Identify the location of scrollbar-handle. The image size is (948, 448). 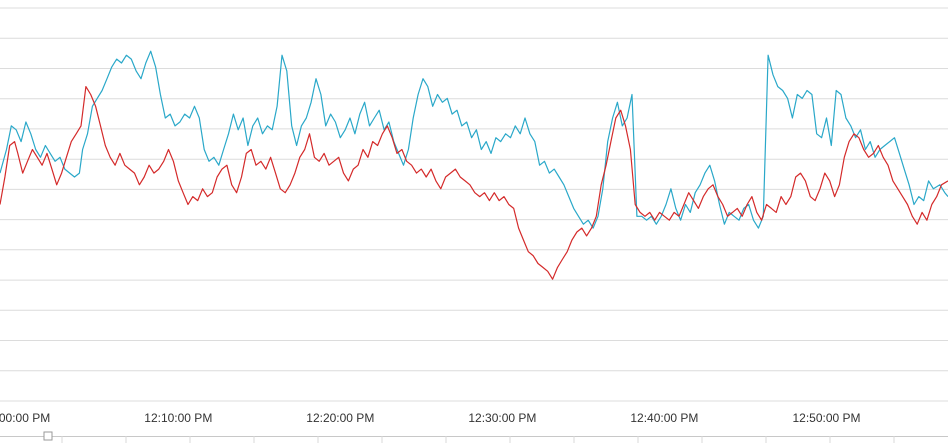
(48, 436).